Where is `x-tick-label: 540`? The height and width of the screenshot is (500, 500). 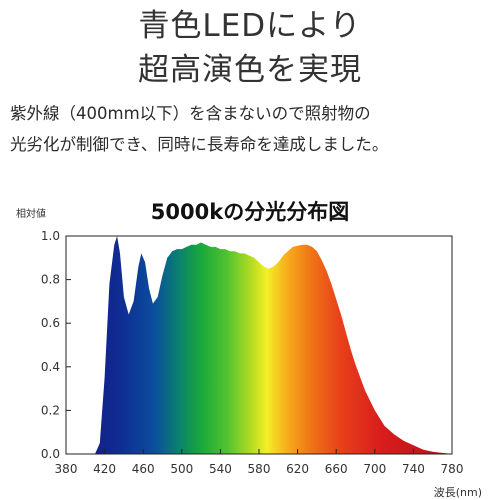 x-tick-label: 540 is located at coordinates (220, 469).